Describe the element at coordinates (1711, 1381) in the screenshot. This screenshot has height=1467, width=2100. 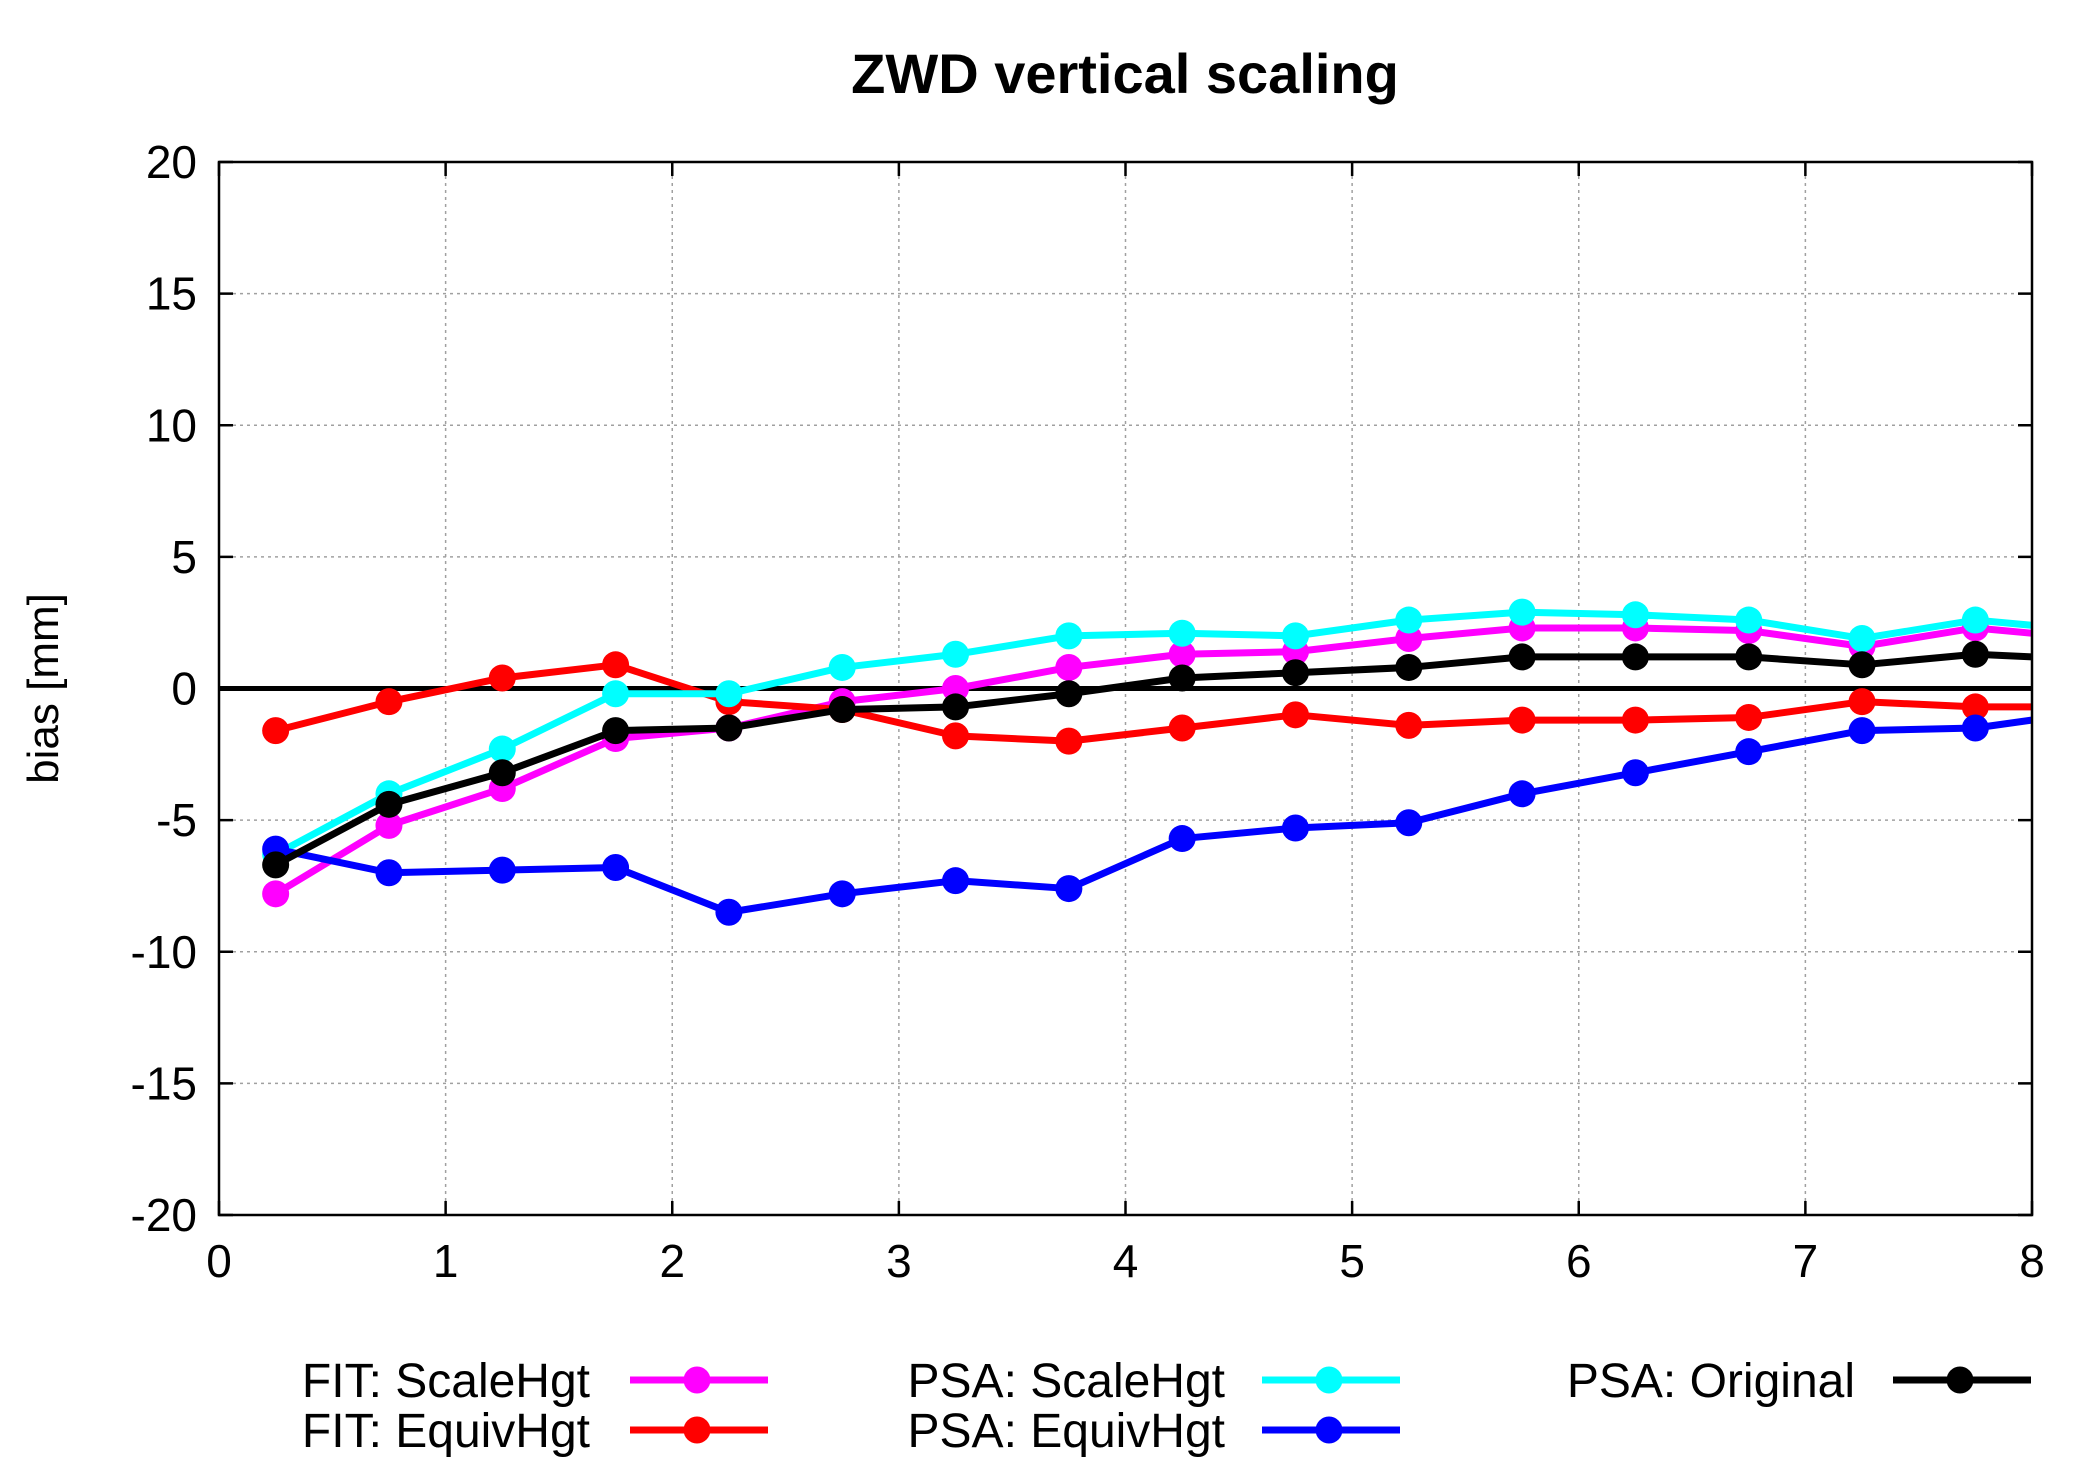
I see `legend-label-psa-original: PSA: Original` at that location.